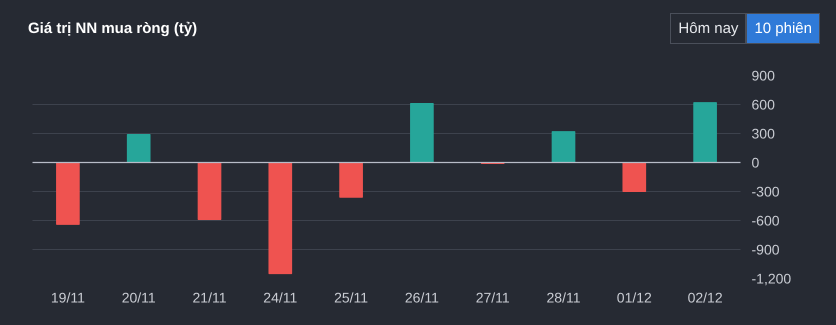 The image size is (836, 325). What do you see at coordinates (766, 250) in the screenshot?
I see `y-tick-label: -900` at bounding box center [766, 250].